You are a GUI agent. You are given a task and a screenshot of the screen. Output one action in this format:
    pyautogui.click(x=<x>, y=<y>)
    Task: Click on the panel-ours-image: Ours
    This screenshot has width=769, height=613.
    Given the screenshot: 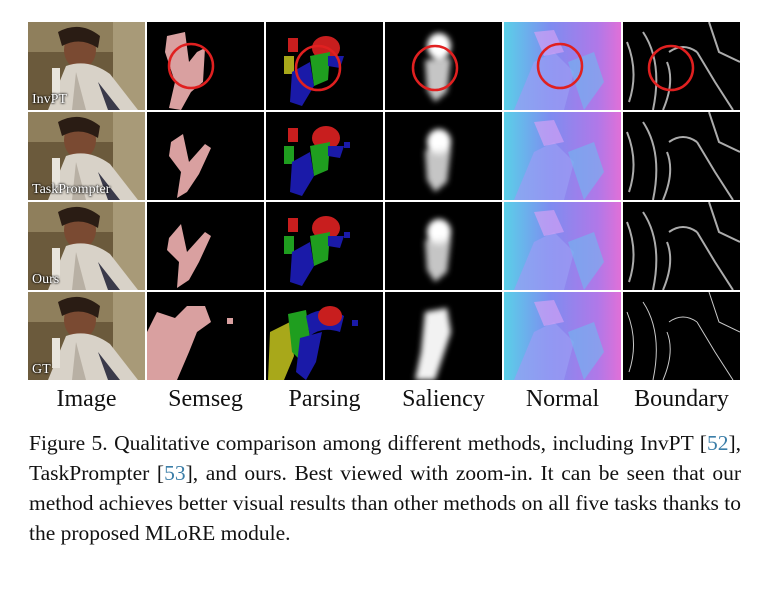 What is the action you would take?
    pyautogui.click(x=86, y=246)
    